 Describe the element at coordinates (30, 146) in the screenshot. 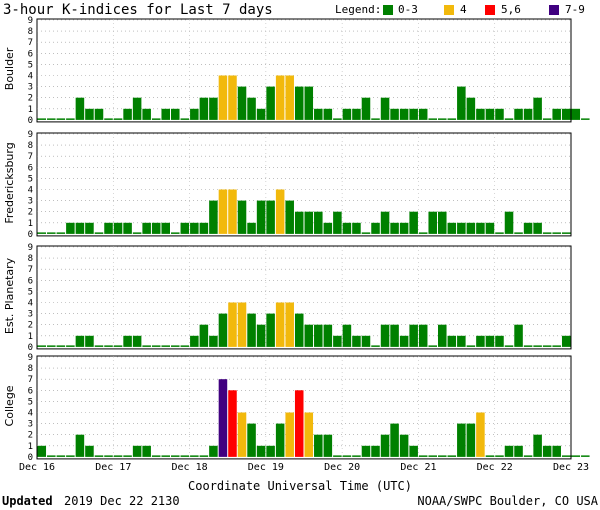

I see `y-tick-label: 8` at that location.